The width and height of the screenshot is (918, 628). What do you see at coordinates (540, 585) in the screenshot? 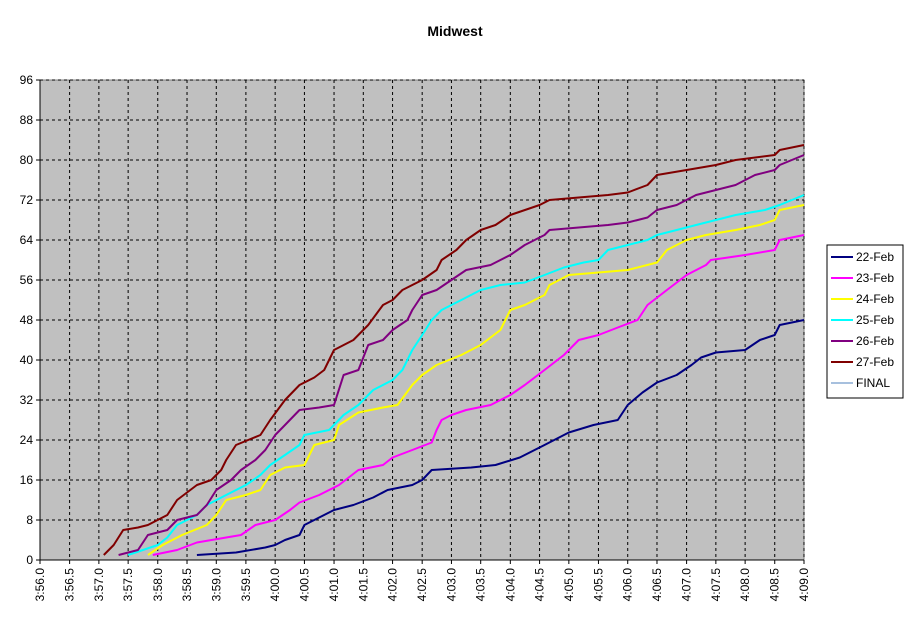
I see `x-tick-label: 4:04.5` at bounding box center [540, 585].